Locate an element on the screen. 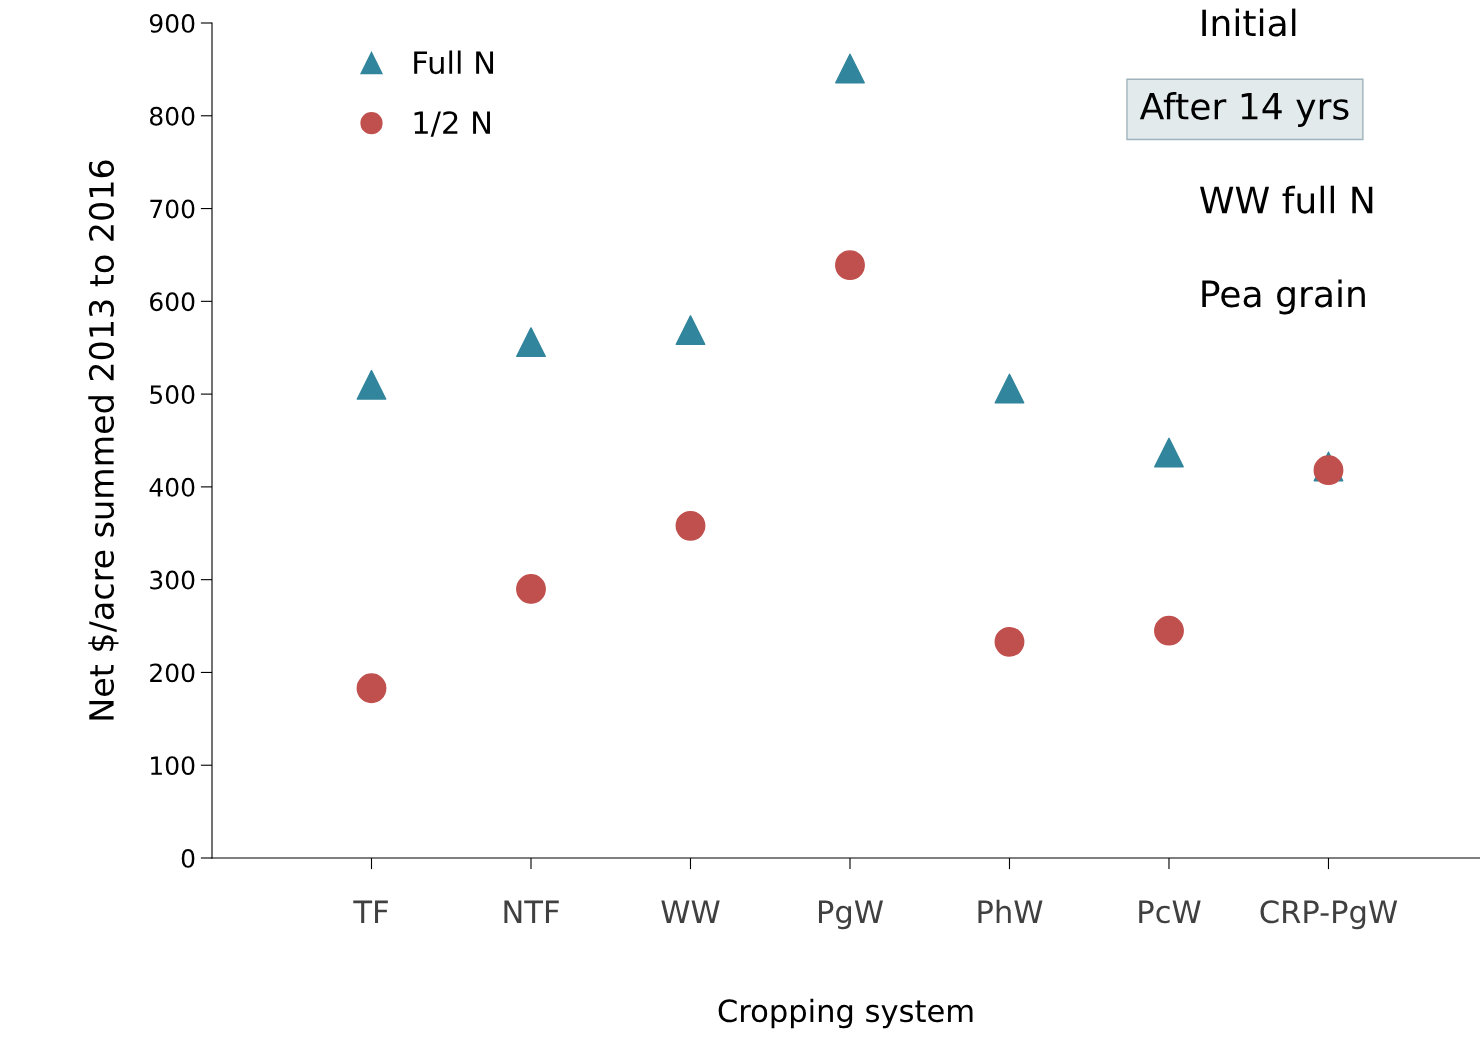 The height and width of the screenshot is (1042, 1480). y-tick-label: 300 is located at coordinates (172, 580).